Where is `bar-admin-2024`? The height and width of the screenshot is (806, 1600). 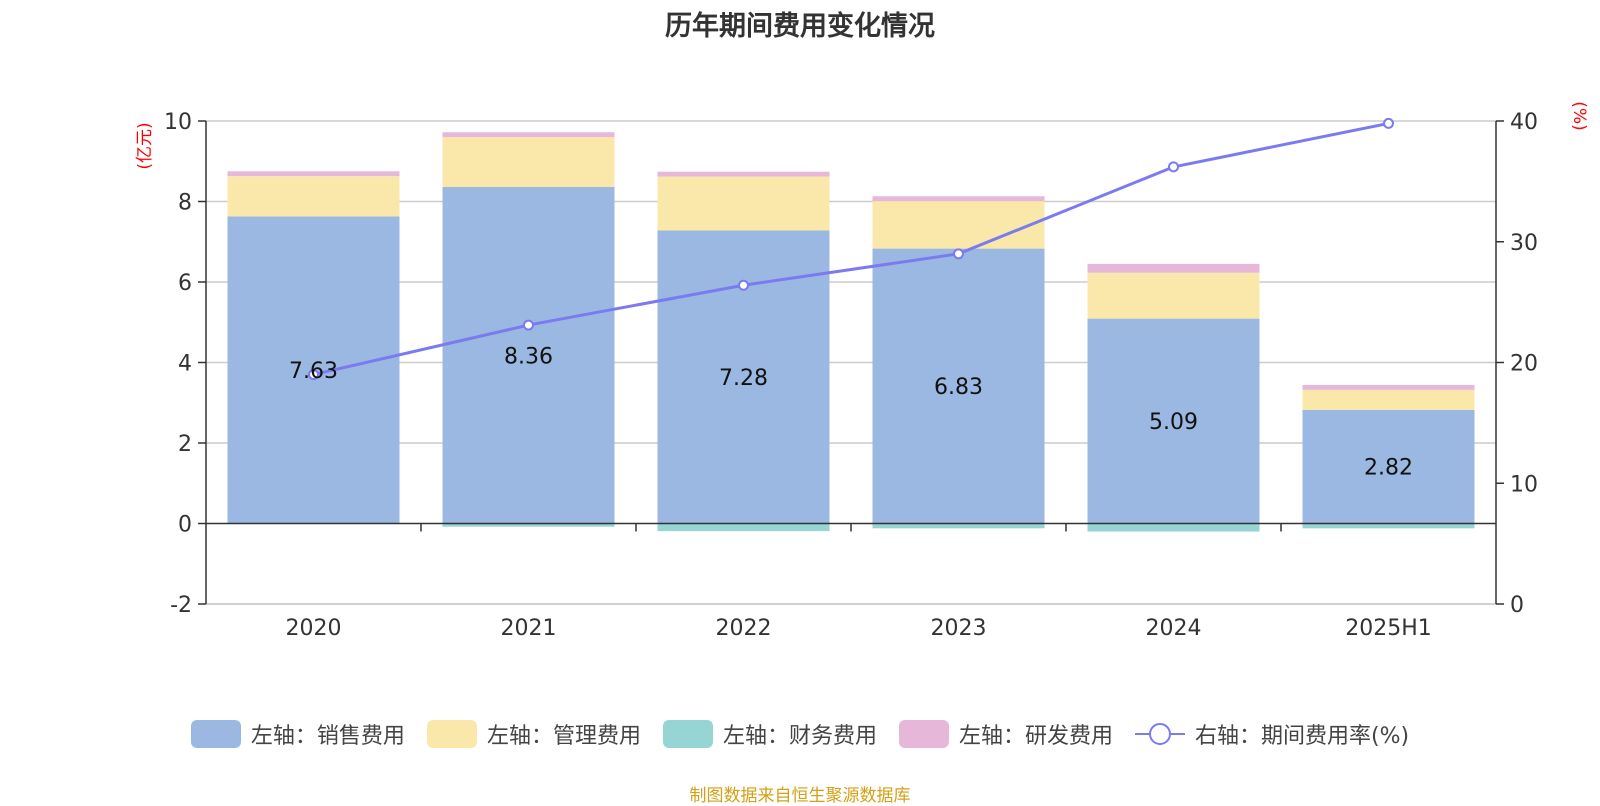 bar-admin-2024 is located at coordinates (1174, 296).